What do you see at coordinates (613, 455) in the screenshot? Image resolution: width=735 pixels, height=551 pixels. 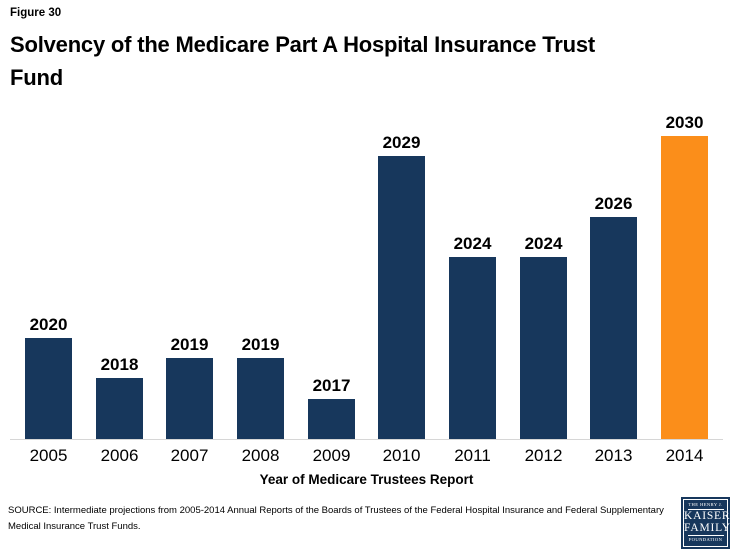 I see `x-tick-label-2013: 2013` at bounding box center [613, 455].